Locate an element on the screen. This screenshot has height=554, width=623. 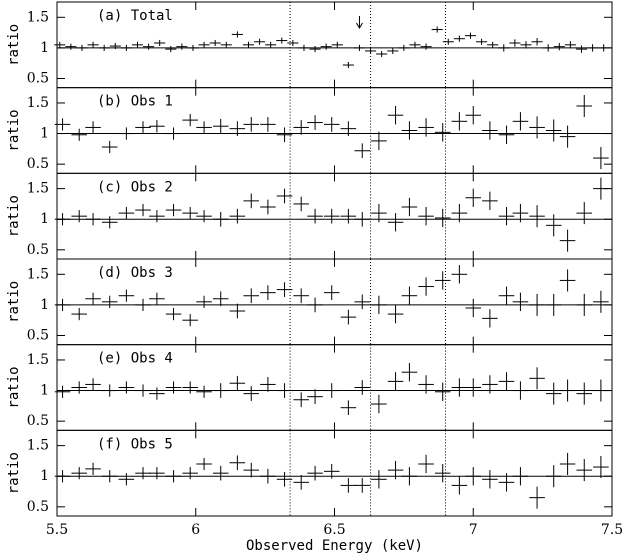
panel-title: (e) Obs 4 is located at coordinates (135, 359).